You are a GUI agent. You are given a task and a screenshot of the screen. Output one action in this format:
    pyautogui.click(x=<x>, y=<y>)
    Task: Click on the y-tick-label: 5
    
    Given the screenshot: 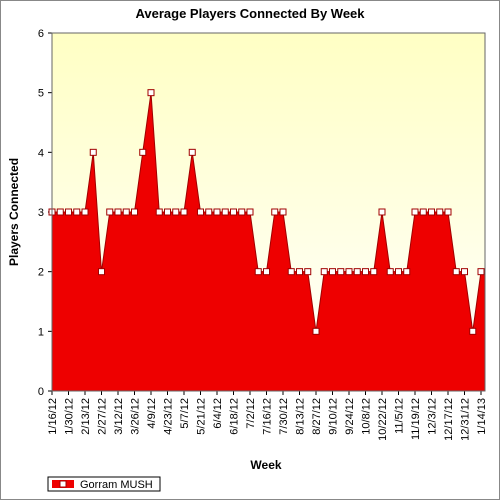 What is the action you would take?
    pyautogui.click(x=41, y=94)
    